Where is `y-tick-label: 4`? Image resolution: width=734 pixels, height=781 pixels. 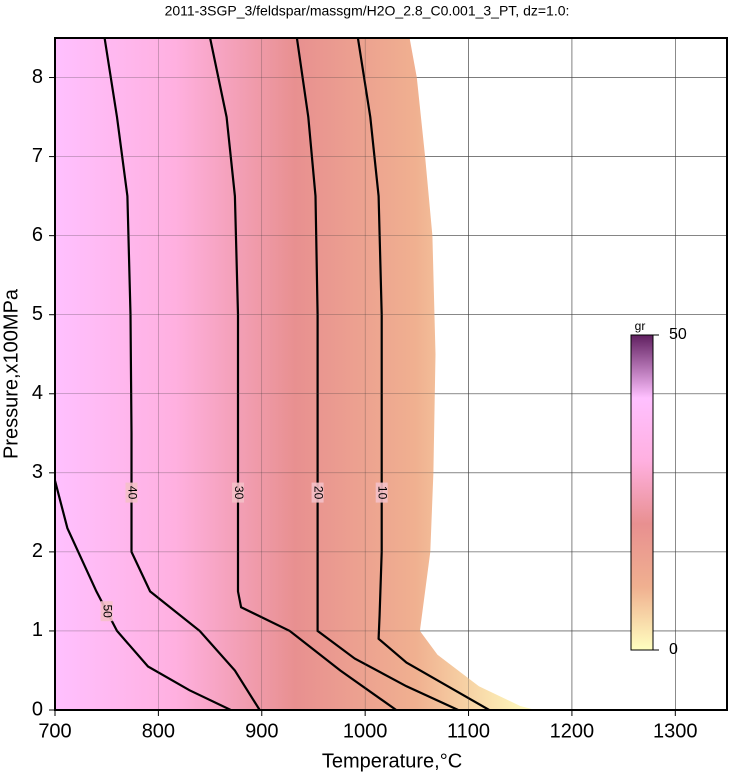 y-tick-label: 4 is located at coordinates (37, 393).